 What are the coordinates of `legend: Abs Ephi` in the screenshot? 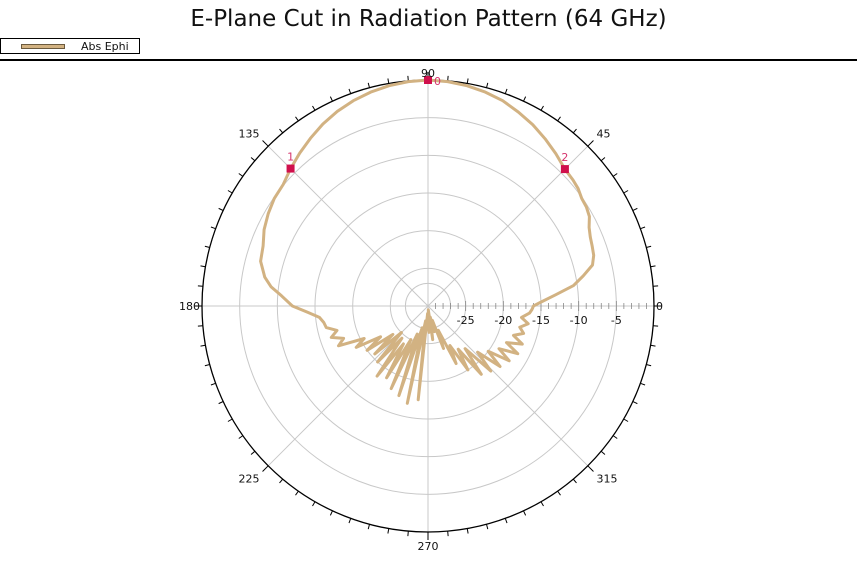 It's located at (70, 46).